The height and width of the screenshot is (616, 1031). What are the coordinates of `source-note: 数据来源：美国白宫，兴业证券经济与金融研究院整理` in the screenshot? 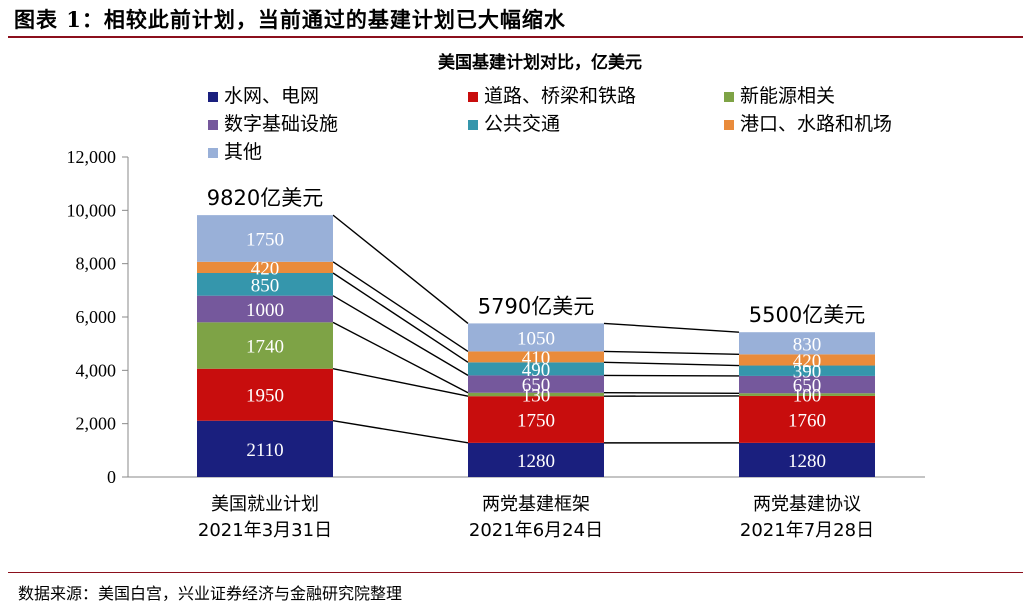 It's located at (210, 593).